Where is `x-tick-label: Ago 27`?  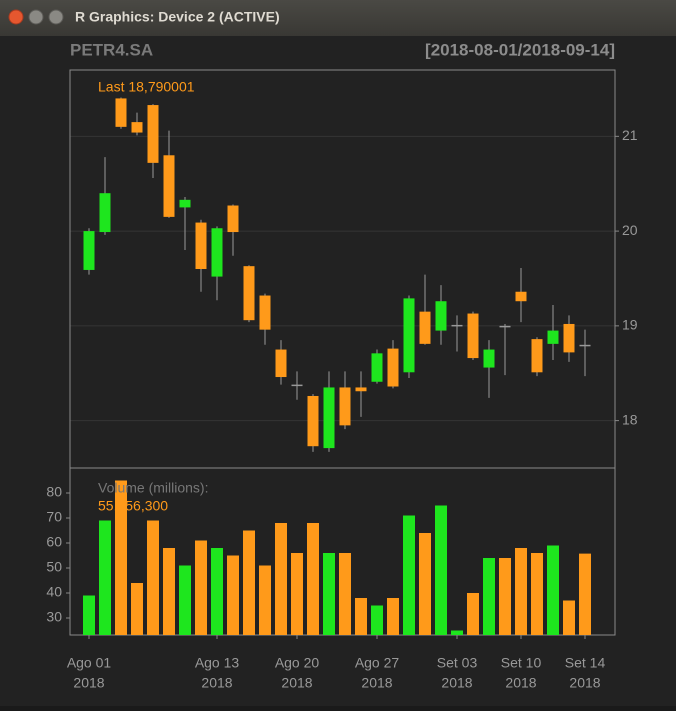 x-tick-label: Ago 27 is located at coordinates (377, 663).